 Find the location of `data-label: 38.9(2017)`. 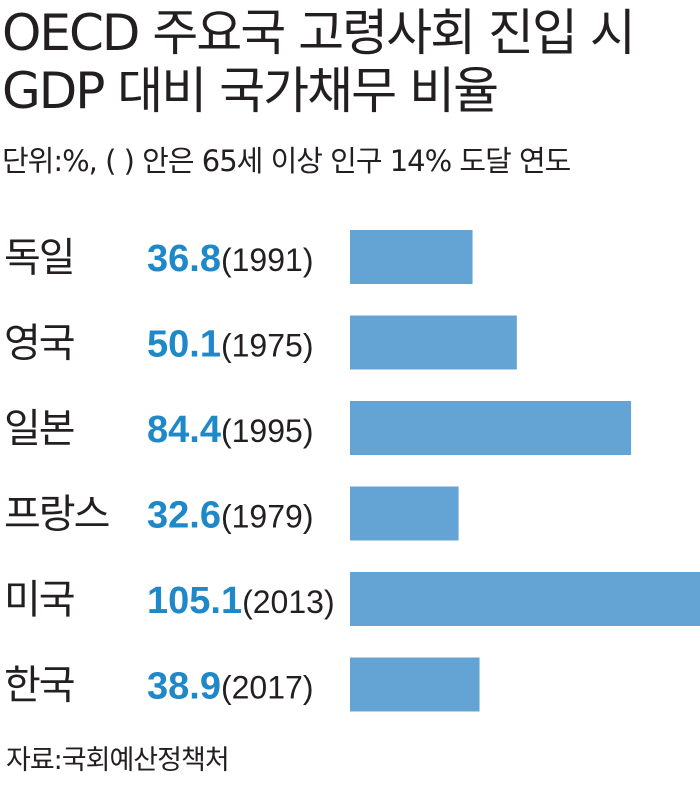

data-label: 38.9(2017) is located at coordinates (230, 687).